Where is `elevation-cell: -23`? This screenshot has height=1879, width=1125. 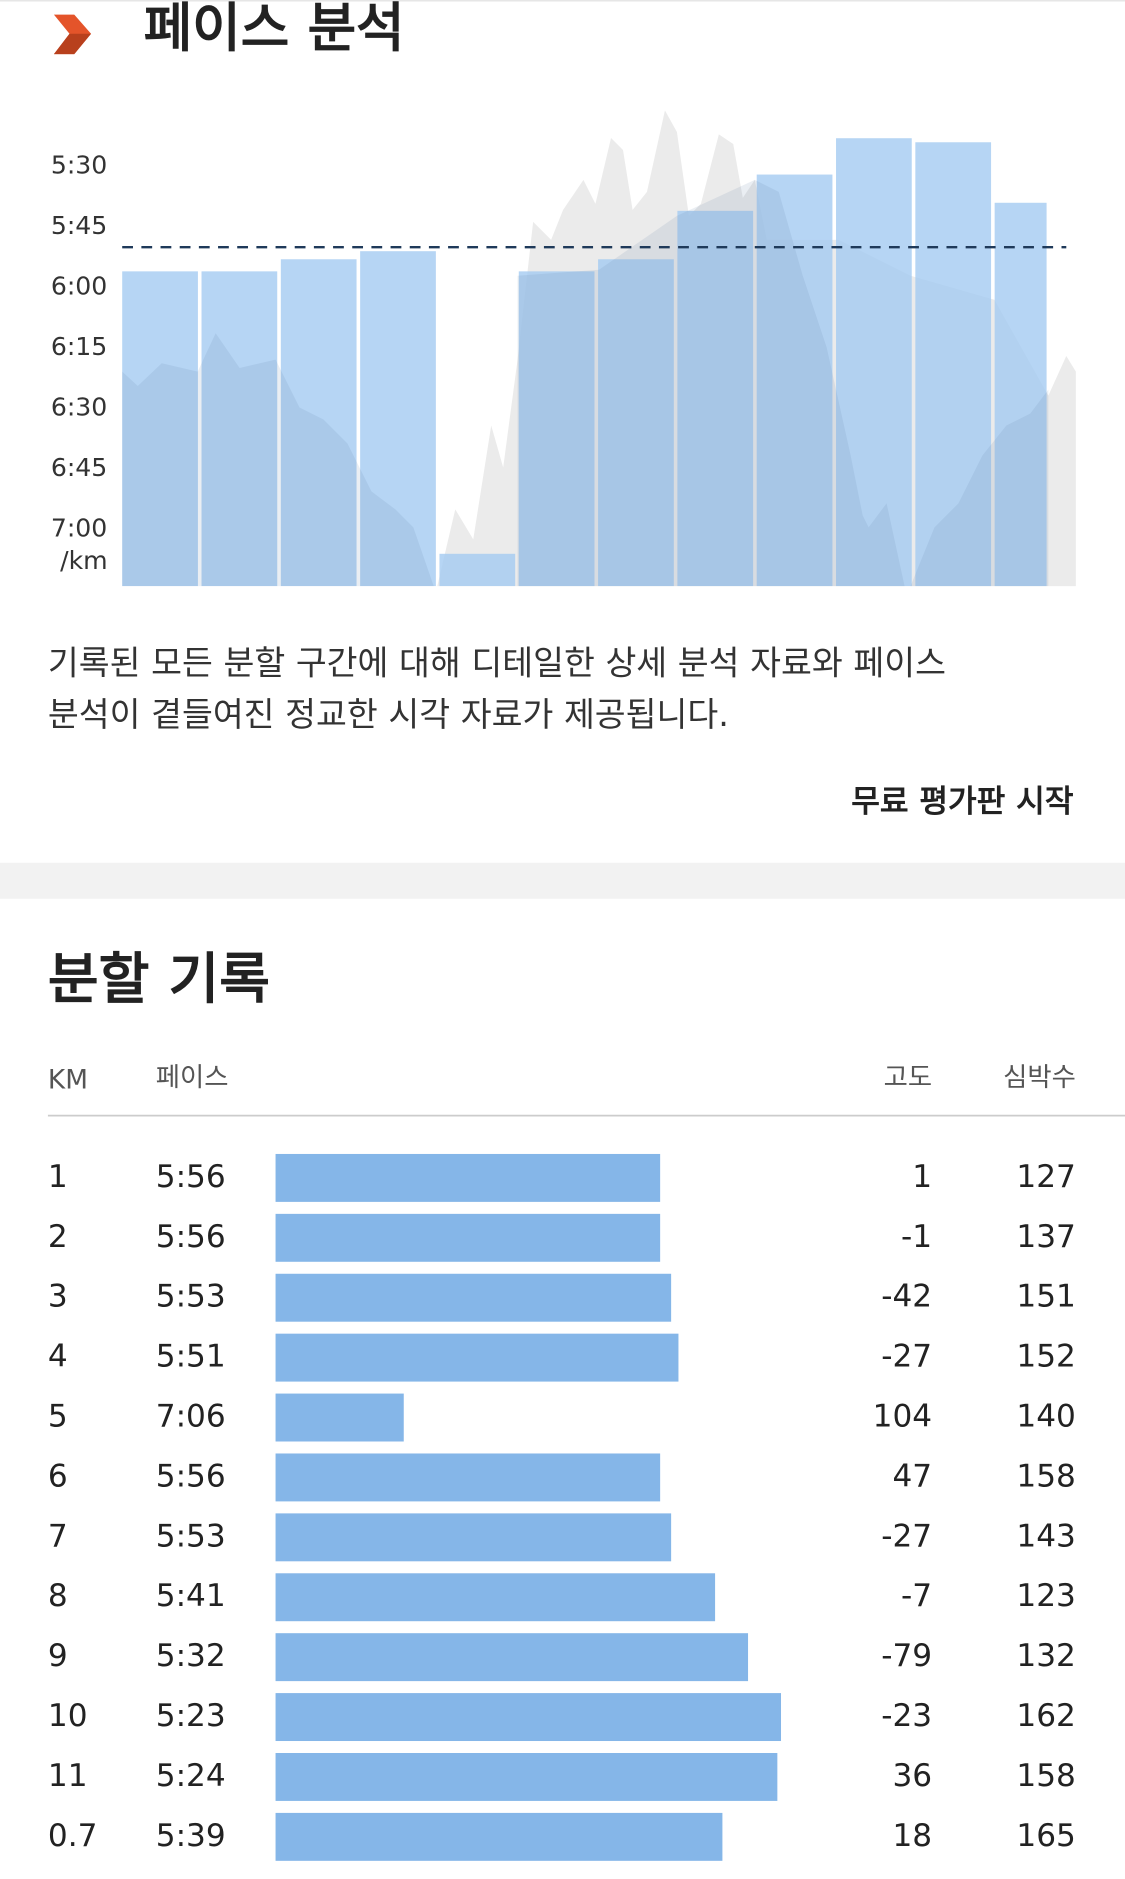
elevation-cell: -23 is located at coordinates (906, 1716).